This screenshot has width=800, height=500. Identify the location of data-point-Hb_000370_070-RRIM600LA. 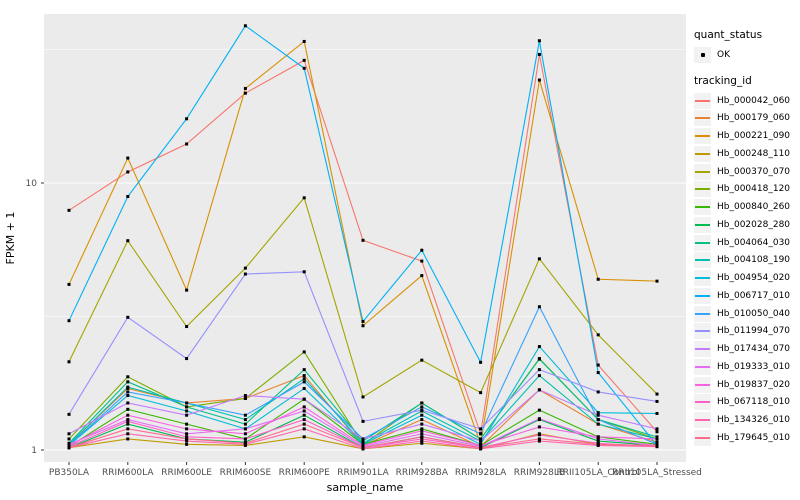
(128, 241).